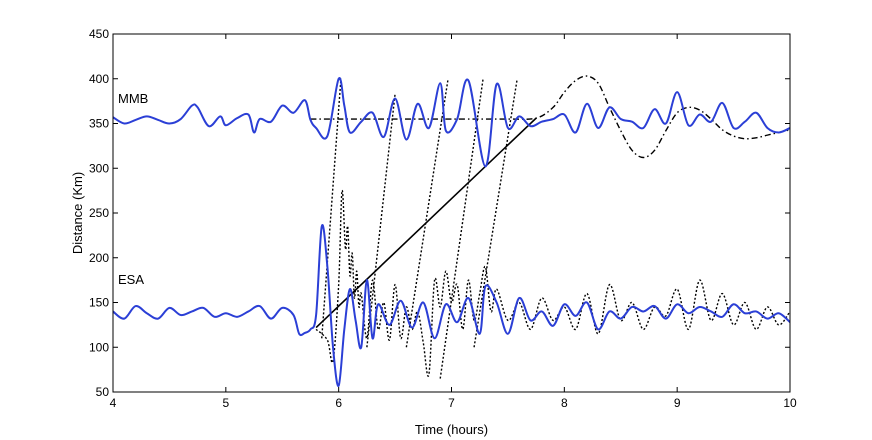 The width and height of the screenshot is (872, 440). Describe the element at coordinates (99, 347) in the screenshot. I see `y-tick-label: 100` at that location.